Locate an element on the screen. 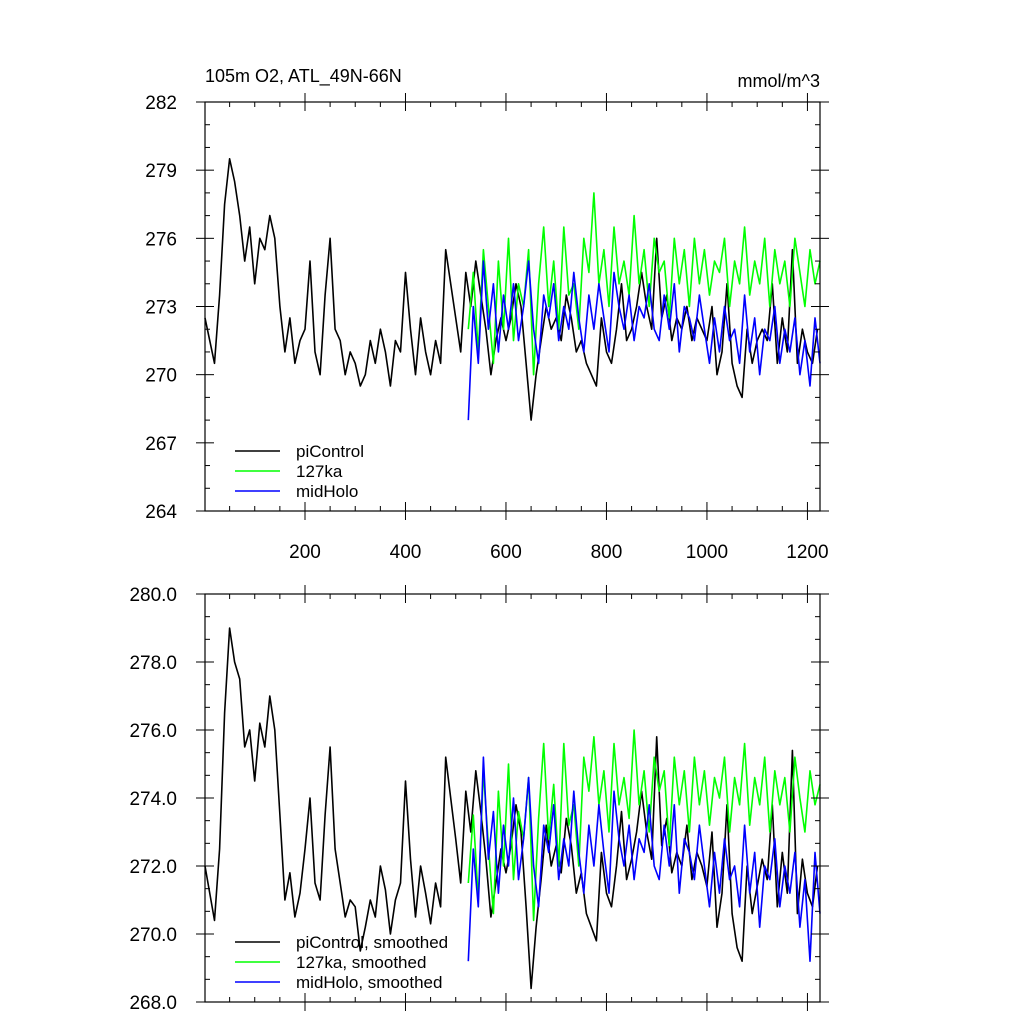  legend-label: 127ka is located at coordinates (319, 471).